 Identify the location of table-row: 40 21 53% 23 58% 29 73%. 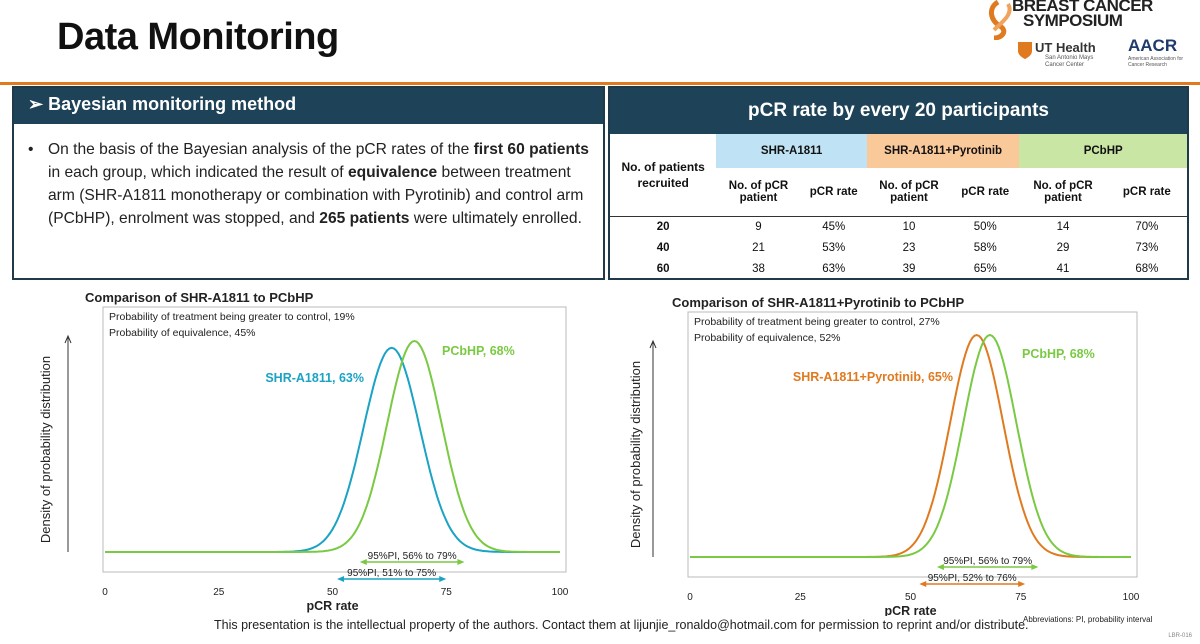
(898, 247).